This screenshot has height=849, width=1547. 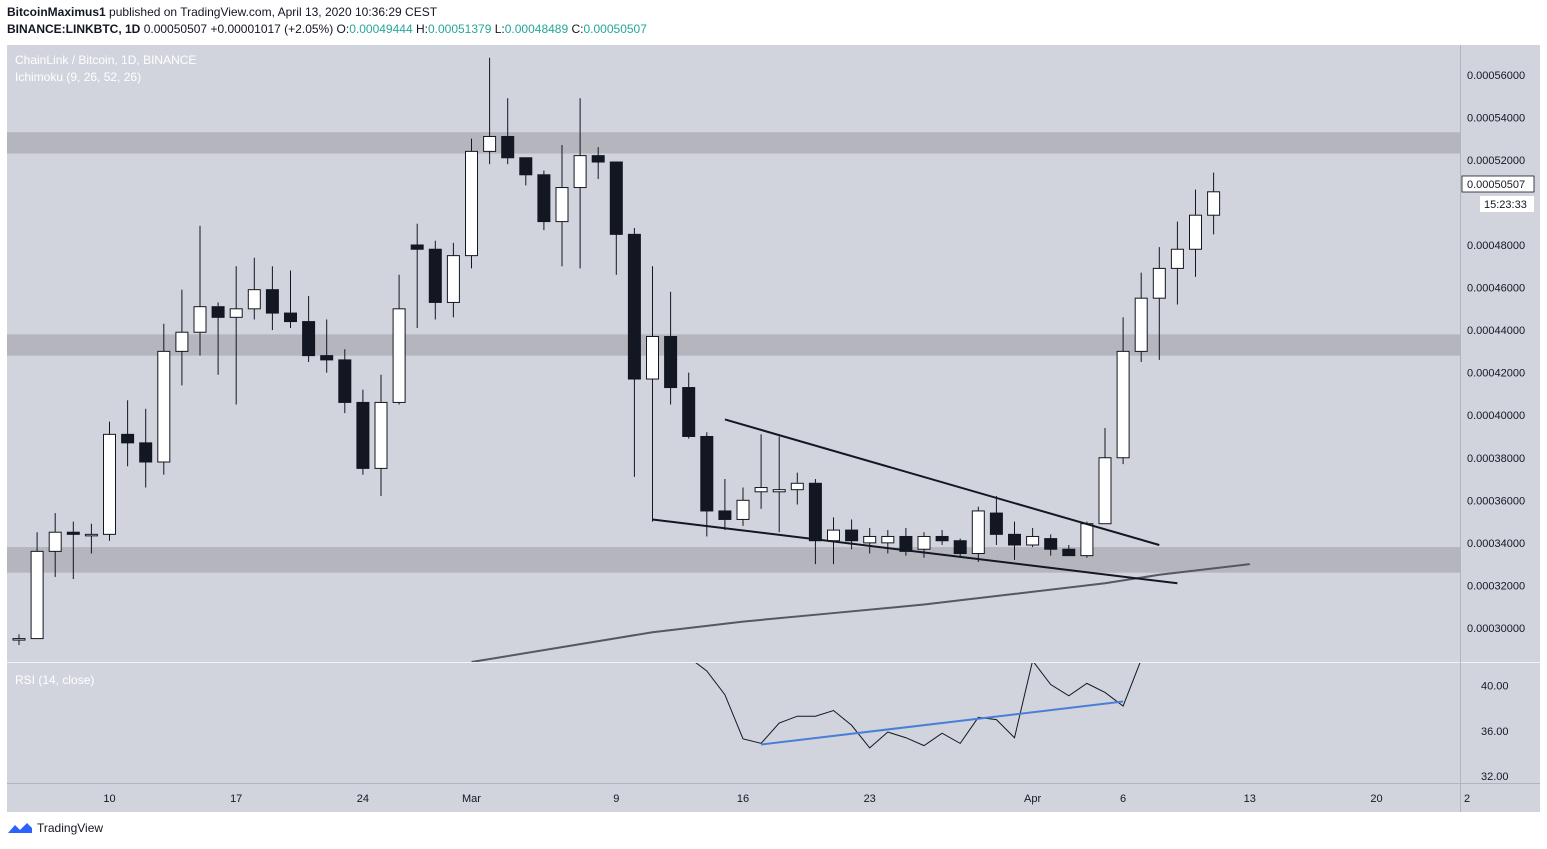 I want to click on wedge-upper-trendline, so click(x=942, y=482).